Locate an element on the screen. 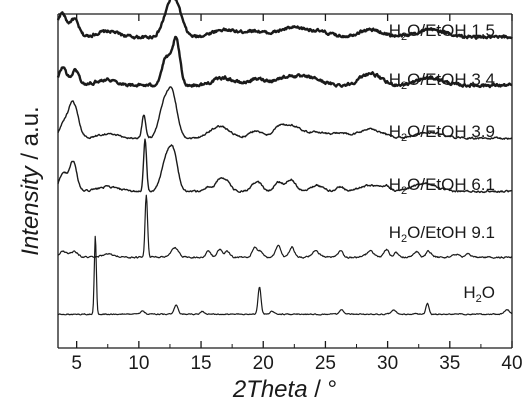 Image resolution: width=525 pixels, height=409 pixels. x-tick-label: 35 is located at coordinates (449, 363).